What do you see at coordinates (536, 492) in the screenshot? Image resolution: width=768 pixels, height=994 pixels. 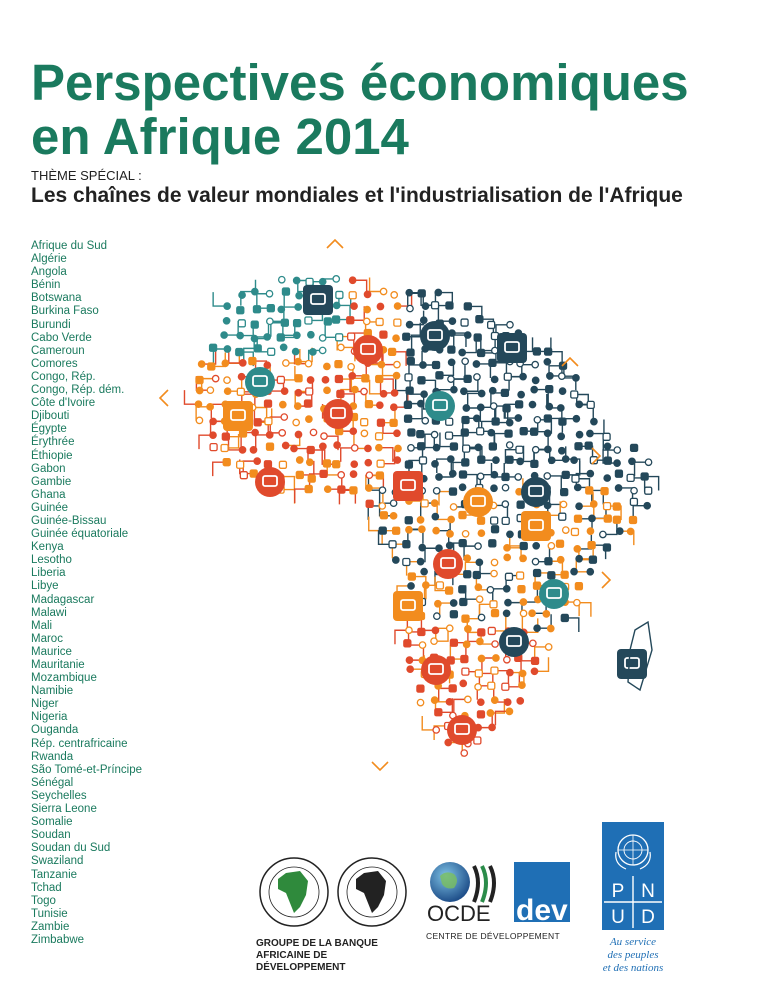 I see `cement-mixer-icon` at bounding box center [536, 492].